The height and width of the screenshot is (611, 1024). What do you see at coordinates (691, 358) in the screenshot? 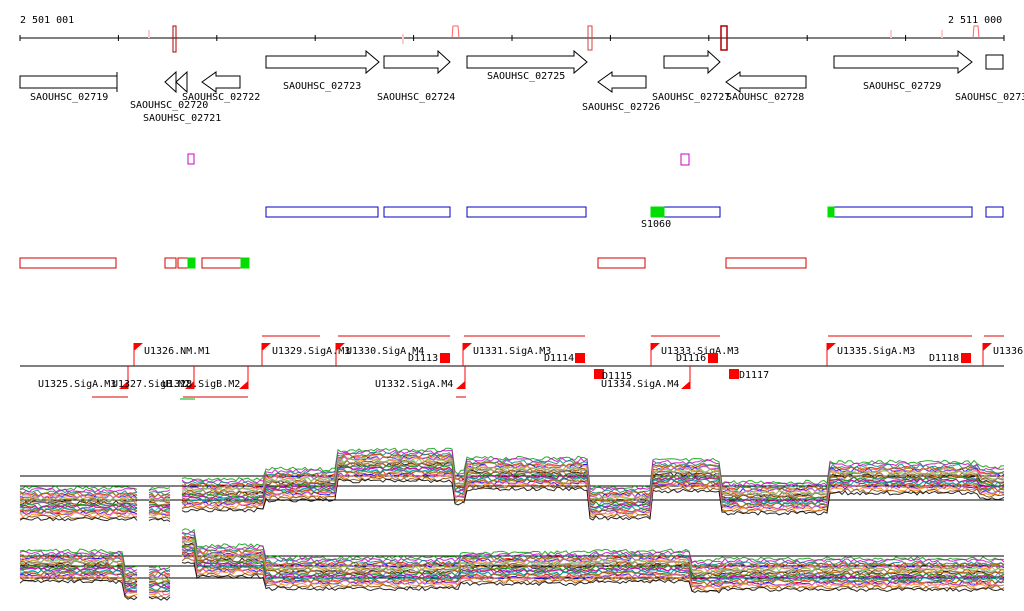
I see `terminator-label: D1116` at bounding box center [691, 358].